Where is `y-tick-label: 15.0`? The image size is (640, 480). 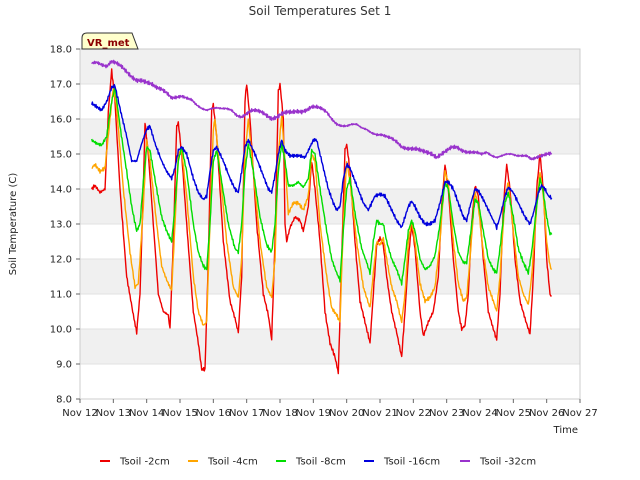
y-tick-label: 15.0 is located at coordinates (61, 155).